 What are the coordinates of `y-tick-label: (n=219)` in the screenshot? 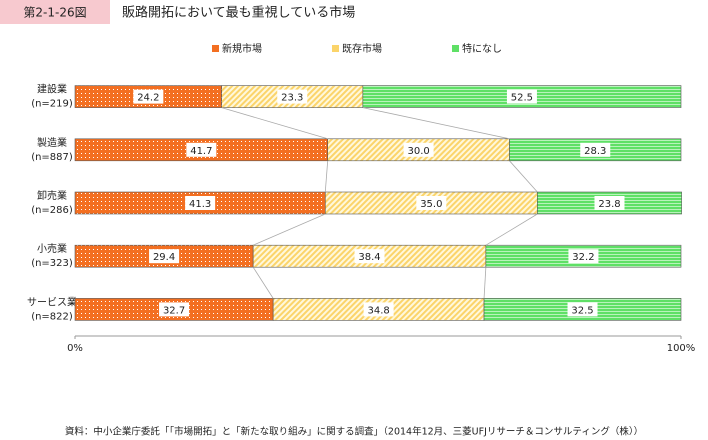 It's located at (52, 104).